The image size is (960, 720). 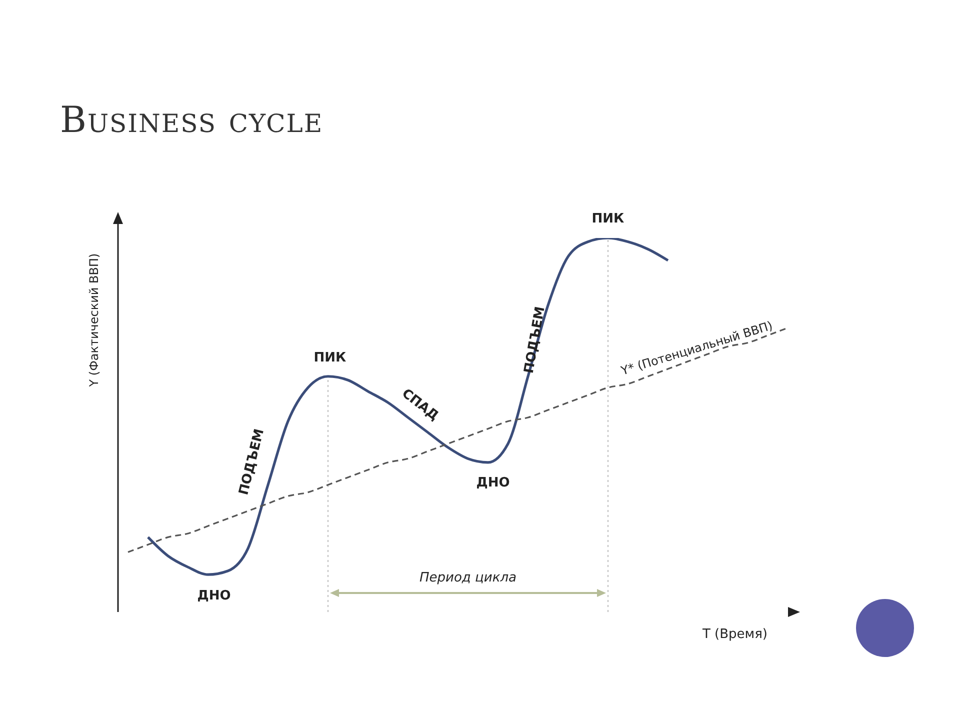 I want to click on text: ПИК, so click(x=608, y=219).